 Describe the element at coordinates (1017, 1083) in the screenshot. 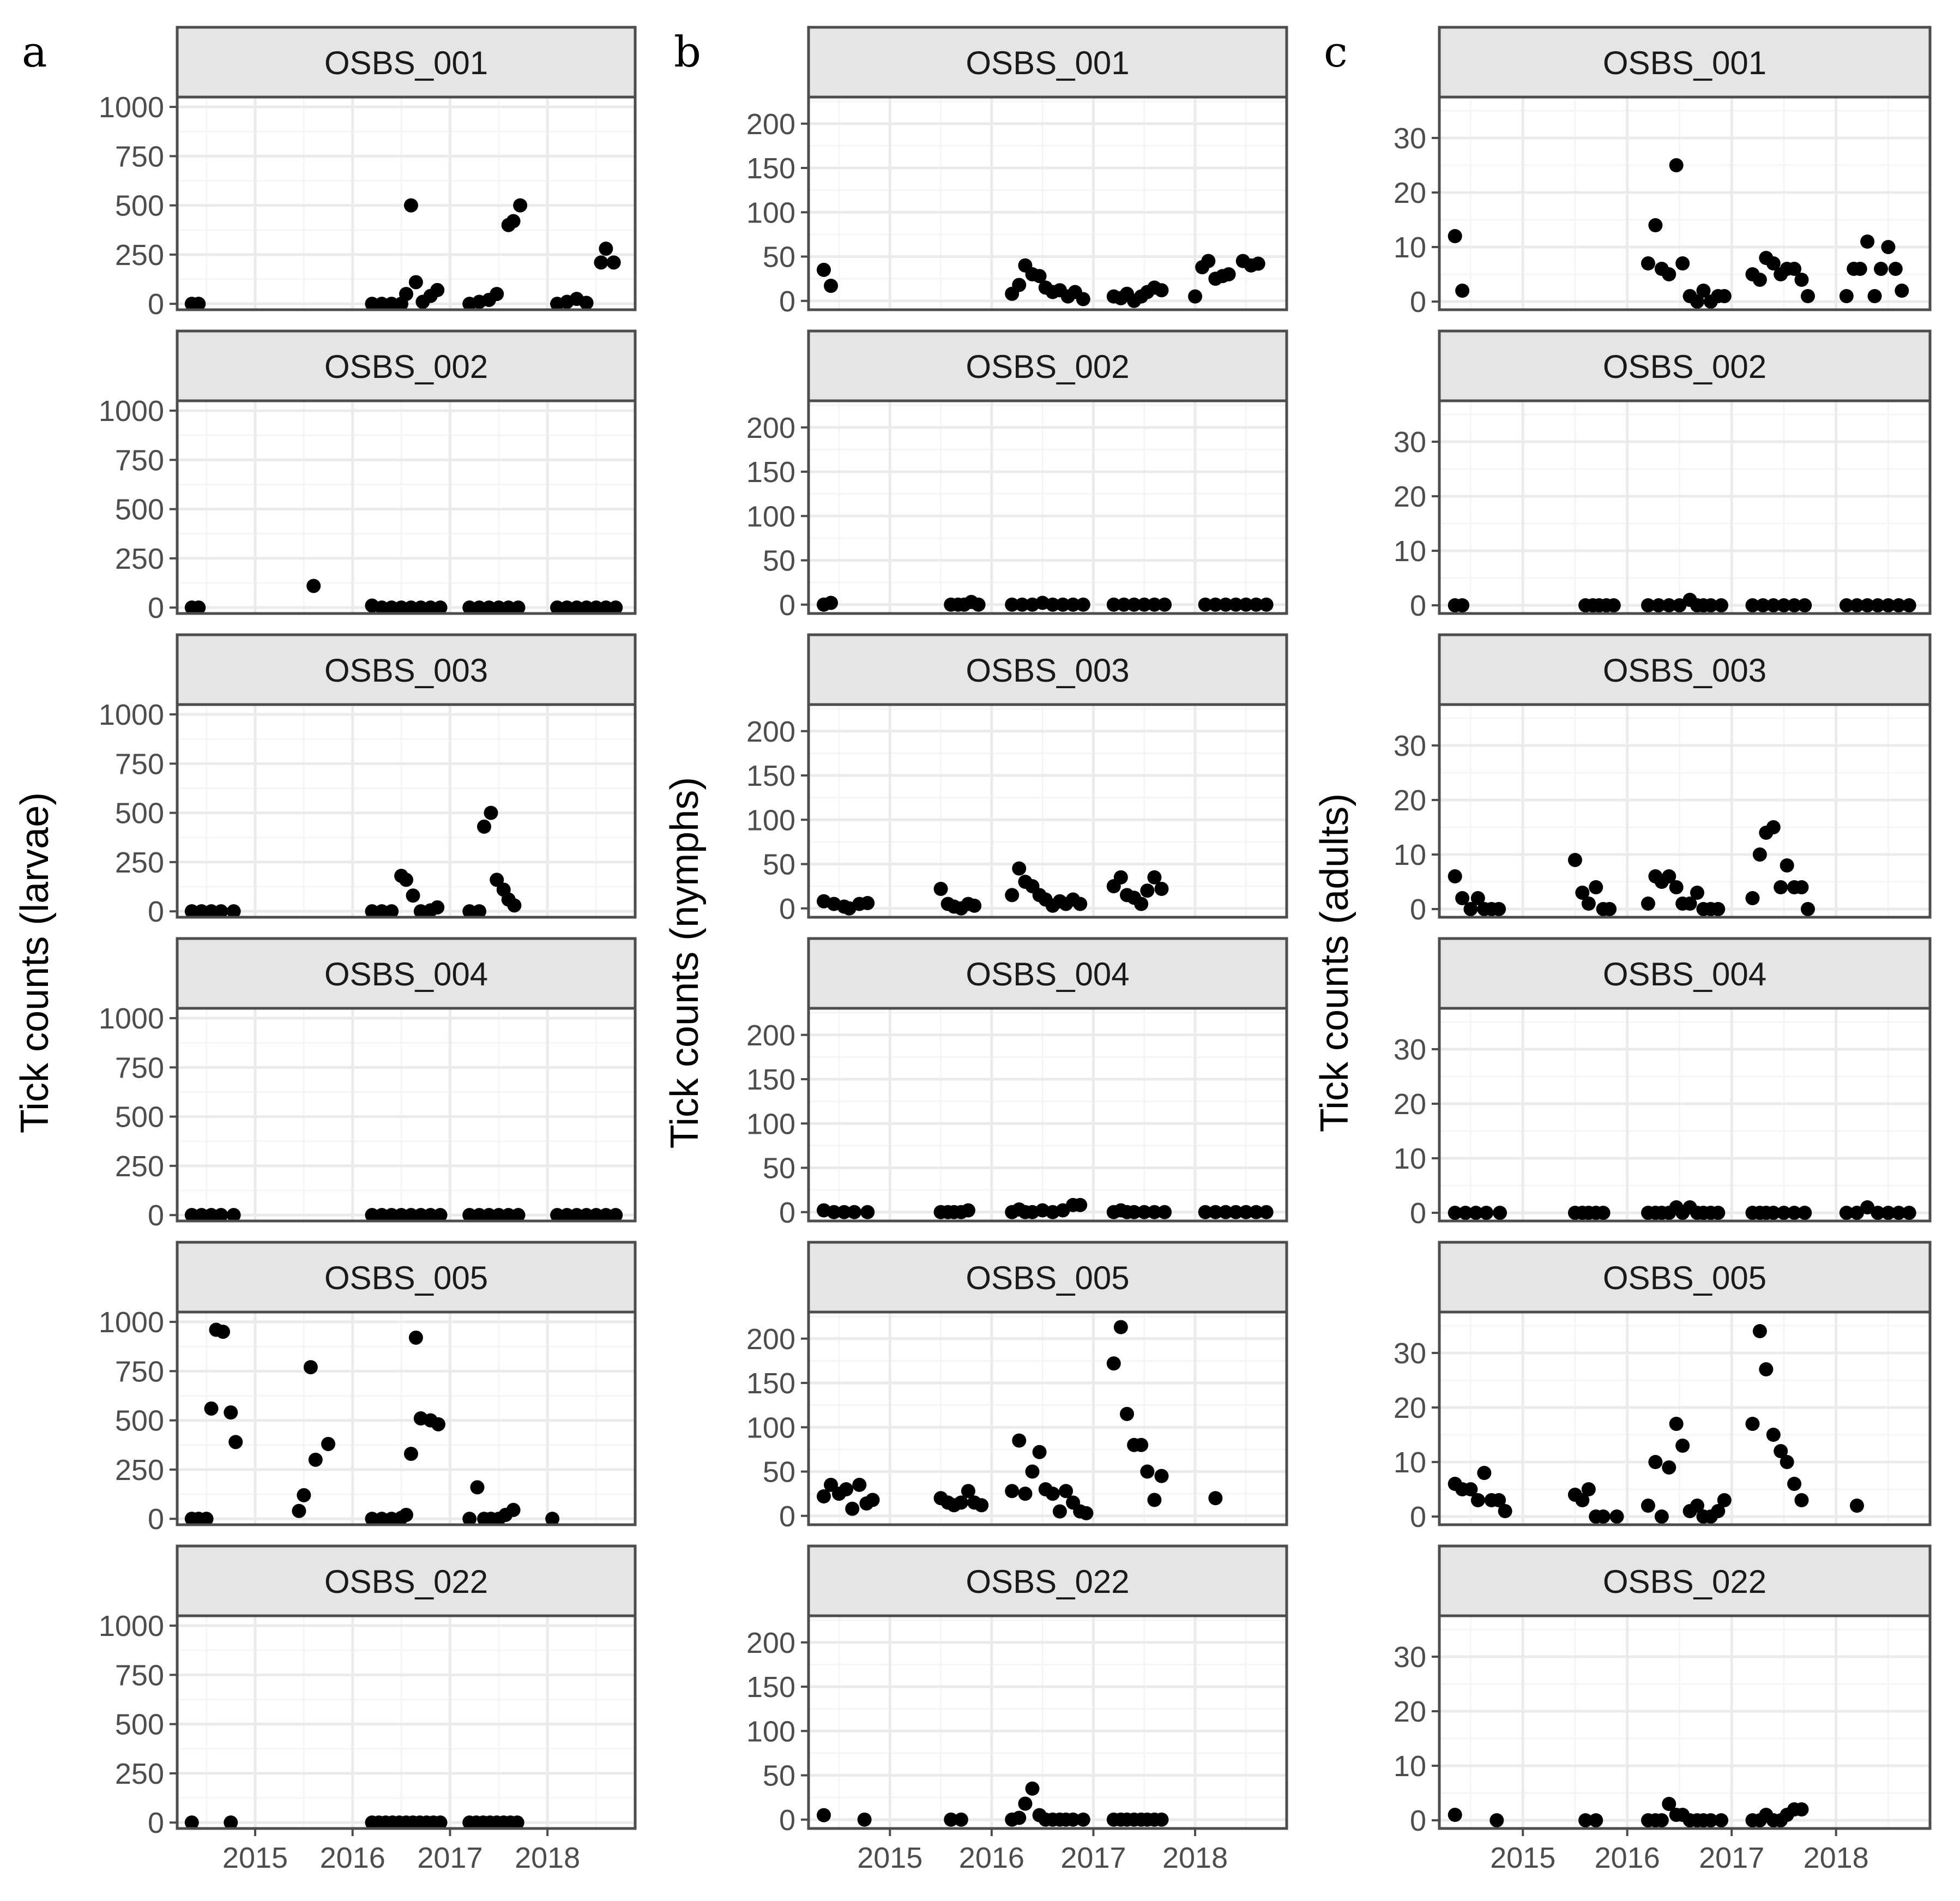

I see `facet-osbs-004: OSBS_004 0 50 100 150 200` at that location.